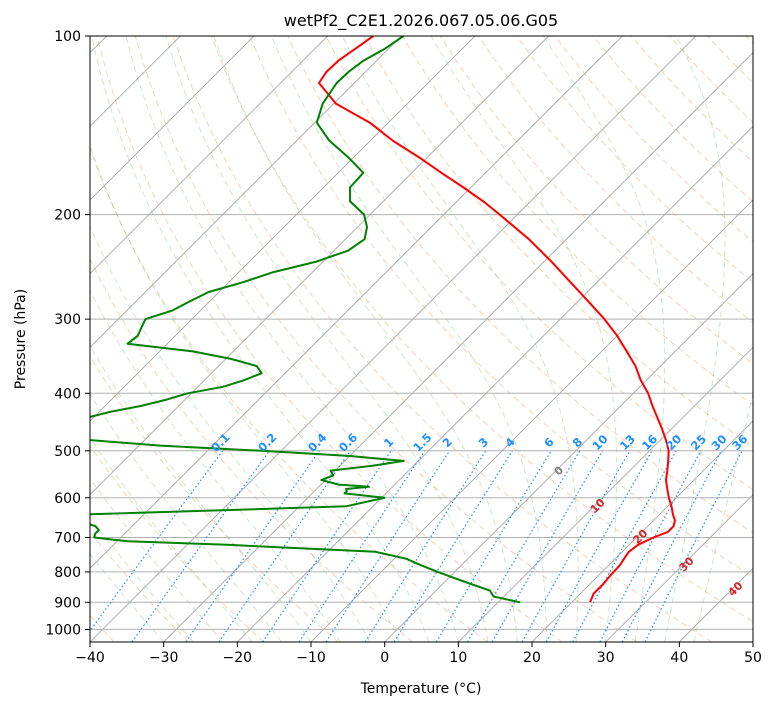  What do you see at coordinates (67, 499) in the screenshot?
I see `y-tick-label: 600` at bounding box center [67, 499].